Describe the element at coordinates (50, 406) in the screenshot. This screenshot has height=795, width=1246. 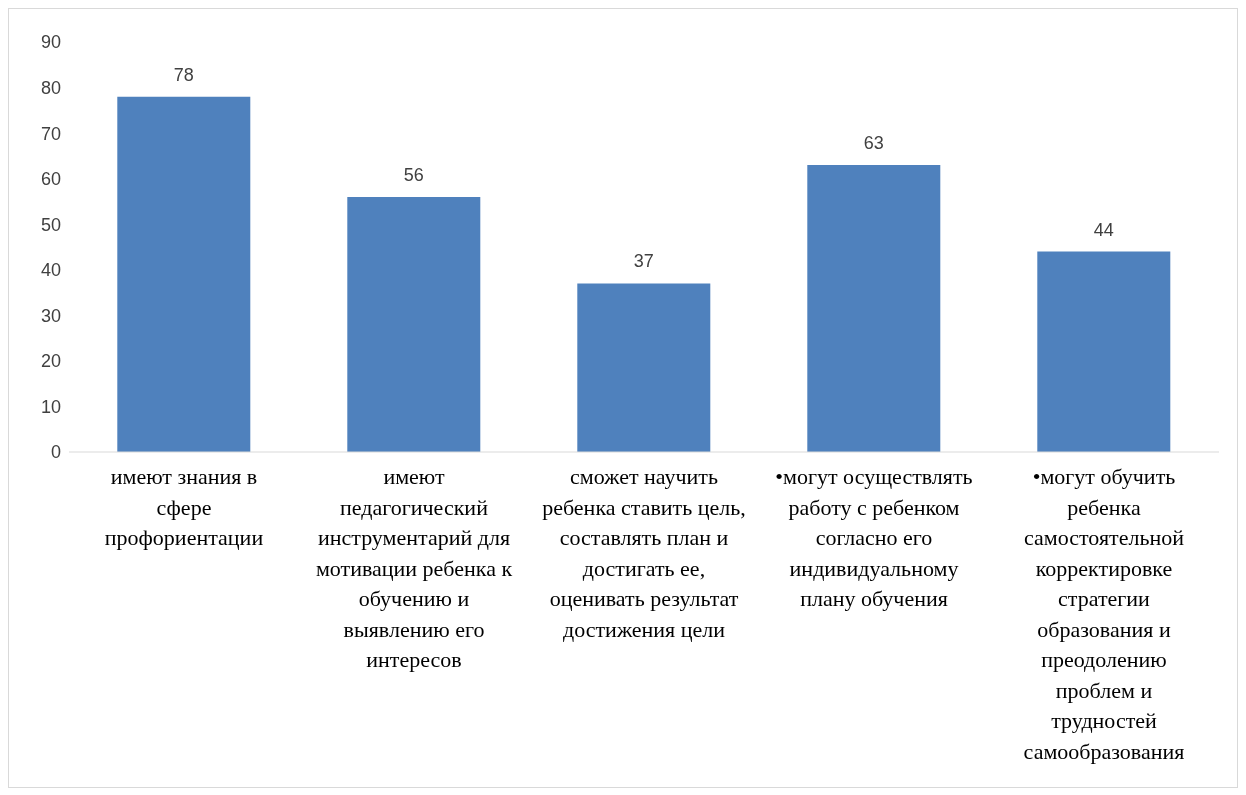
I see `y-tick-label: 10` at that location.